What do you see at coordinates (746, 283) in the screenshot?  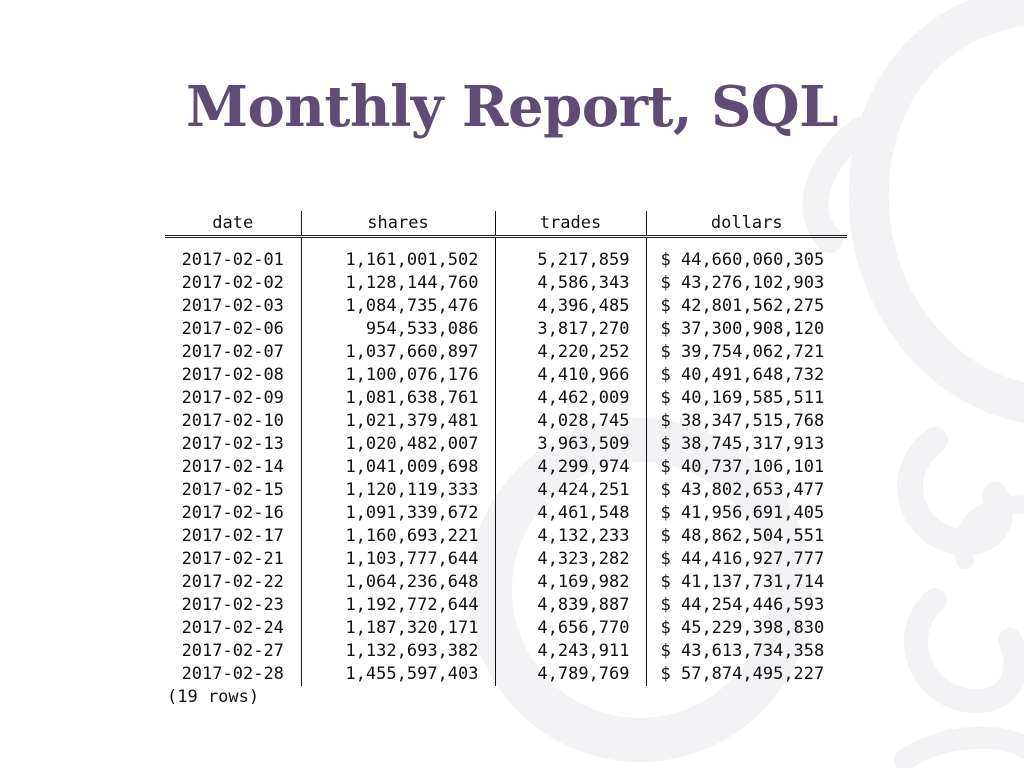 I see `cell-dollars: $ 43,276,102,903` at bounding box center [746, 283].